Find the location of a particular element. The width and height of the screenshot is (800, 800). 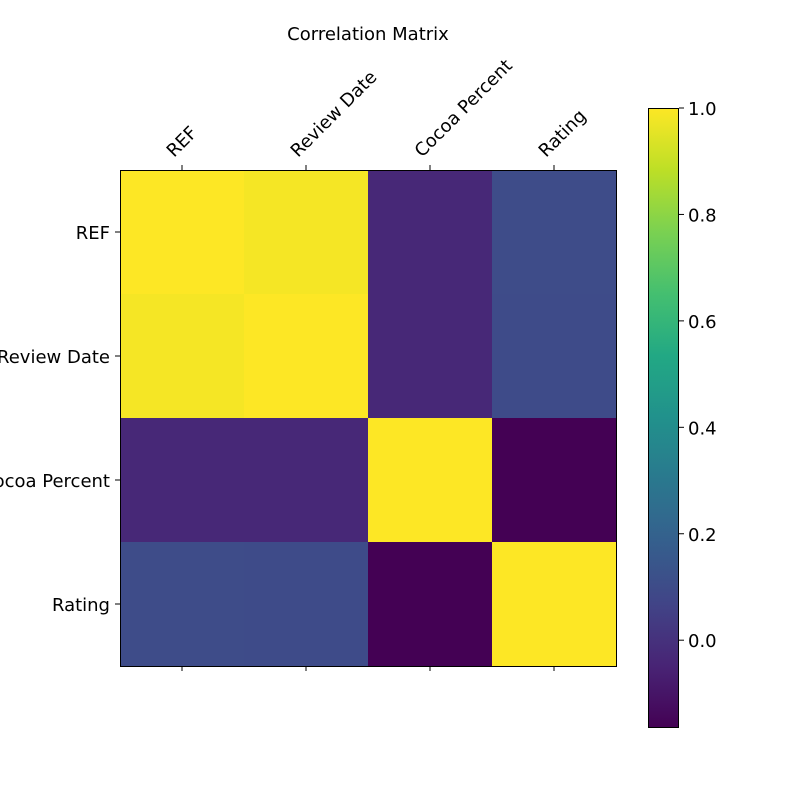

x-tick-label: Review Date is located at coordinates (334, 114).